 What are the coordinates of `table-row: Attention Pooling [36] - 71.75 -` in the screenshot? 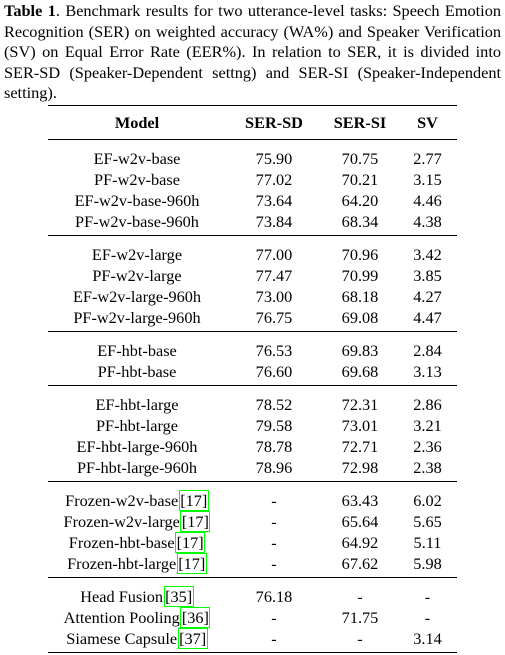 It's located at (252, 617).